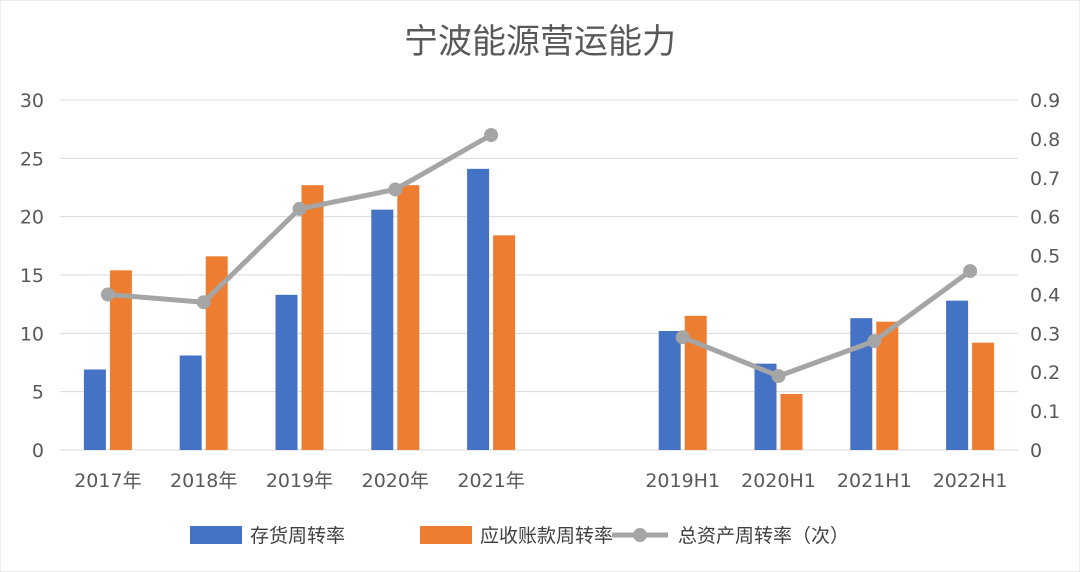 The width and height of the screenshot is (1080, 572). I want to click on right-axis: 0 0.1 0.2 0.3 0.4 0.5 0.6 0.7 0.8 0.9, so click(1045, 276).